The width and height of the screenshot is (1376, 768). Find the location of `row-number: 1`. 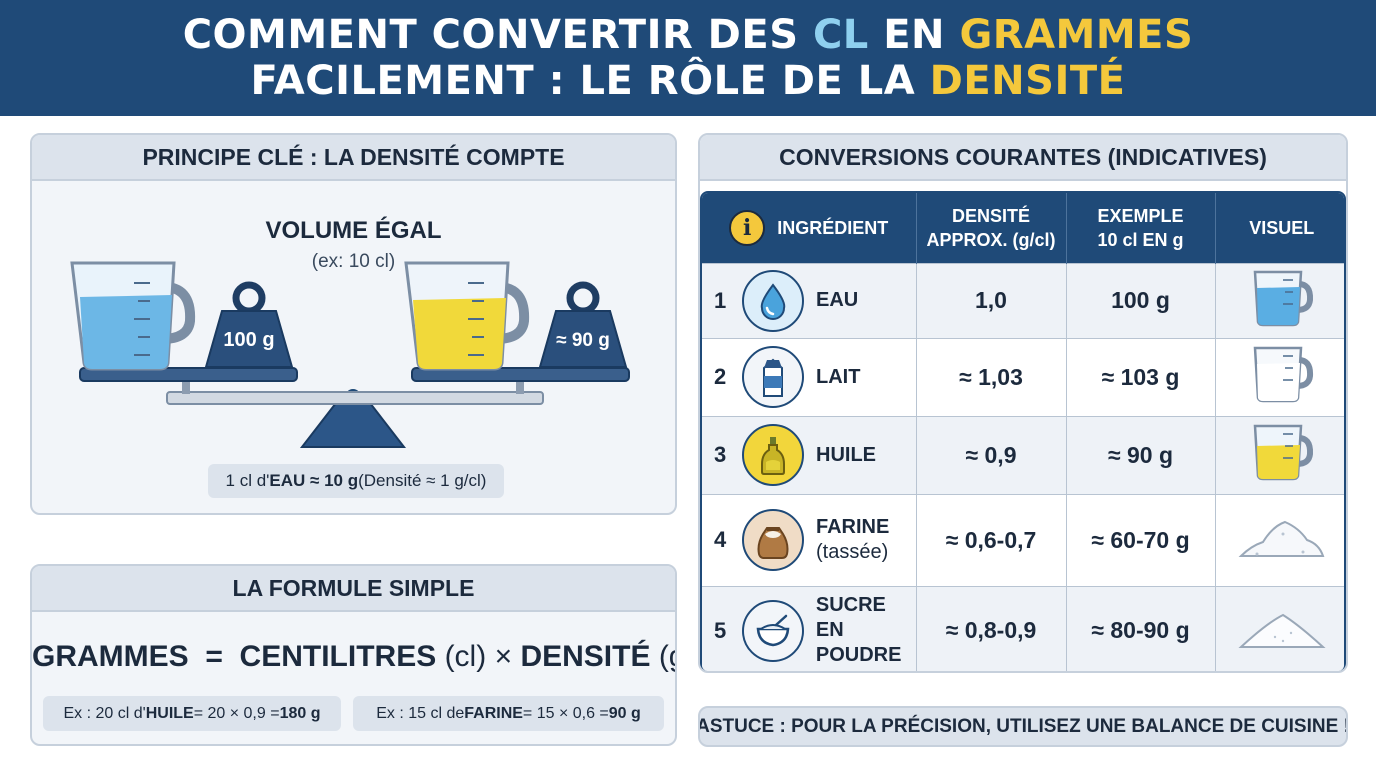

row-number: 1 is located at coordinates (720, 300).